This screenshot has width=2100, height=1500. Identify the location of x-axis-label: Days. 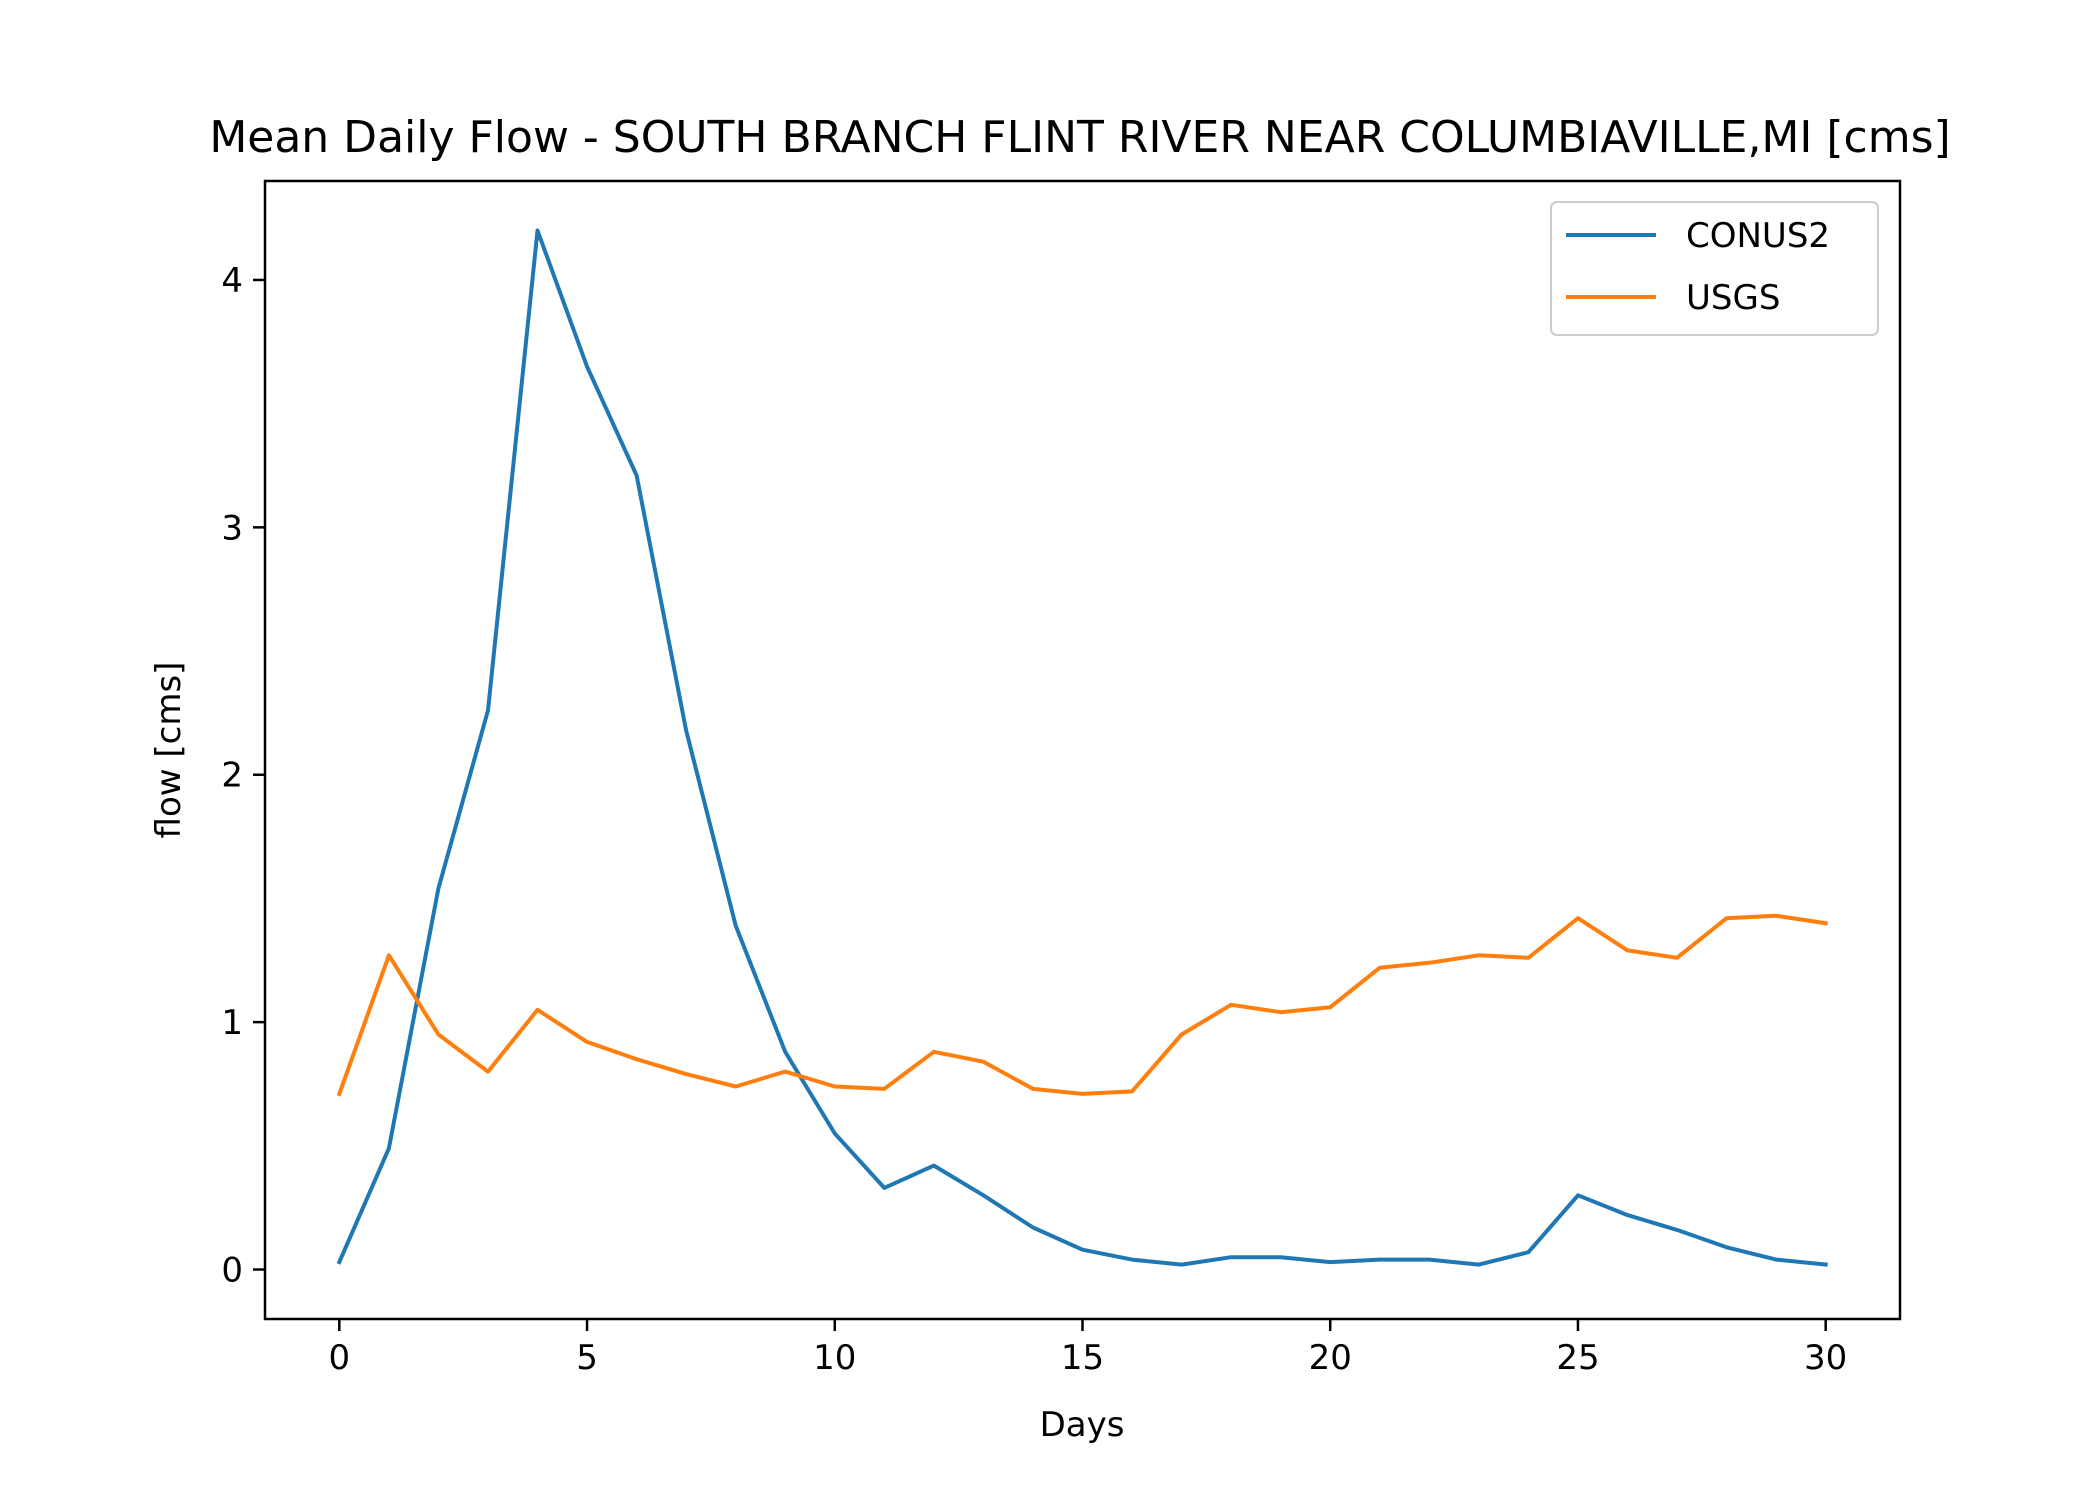
(1082, 1425).